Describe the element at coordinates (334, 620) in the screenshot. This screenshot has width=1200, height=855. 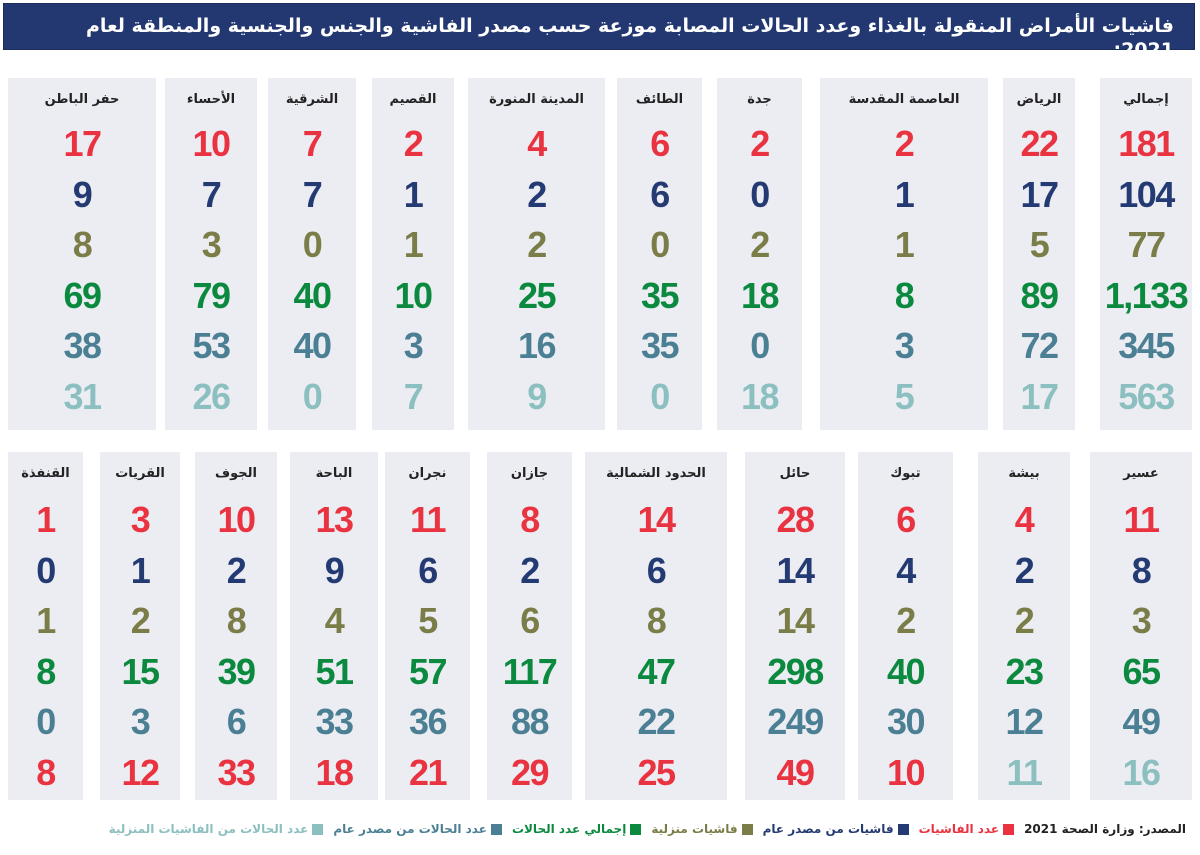
I see `value-home: 4` at that location.